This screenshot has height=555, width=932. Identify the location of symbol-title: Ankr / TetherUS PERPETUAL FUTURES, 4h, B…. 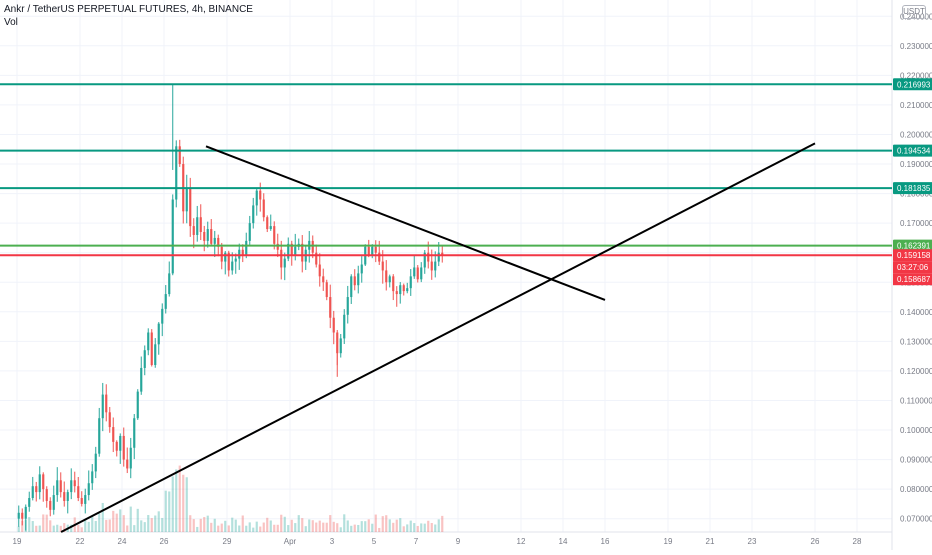
(128, 9).